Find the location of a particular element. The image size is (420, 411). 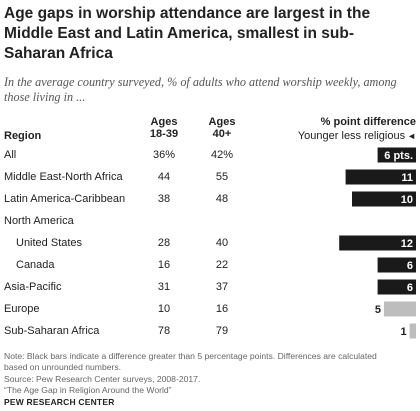

old-header-line2: 40+ is located at coordinates (222, 134).